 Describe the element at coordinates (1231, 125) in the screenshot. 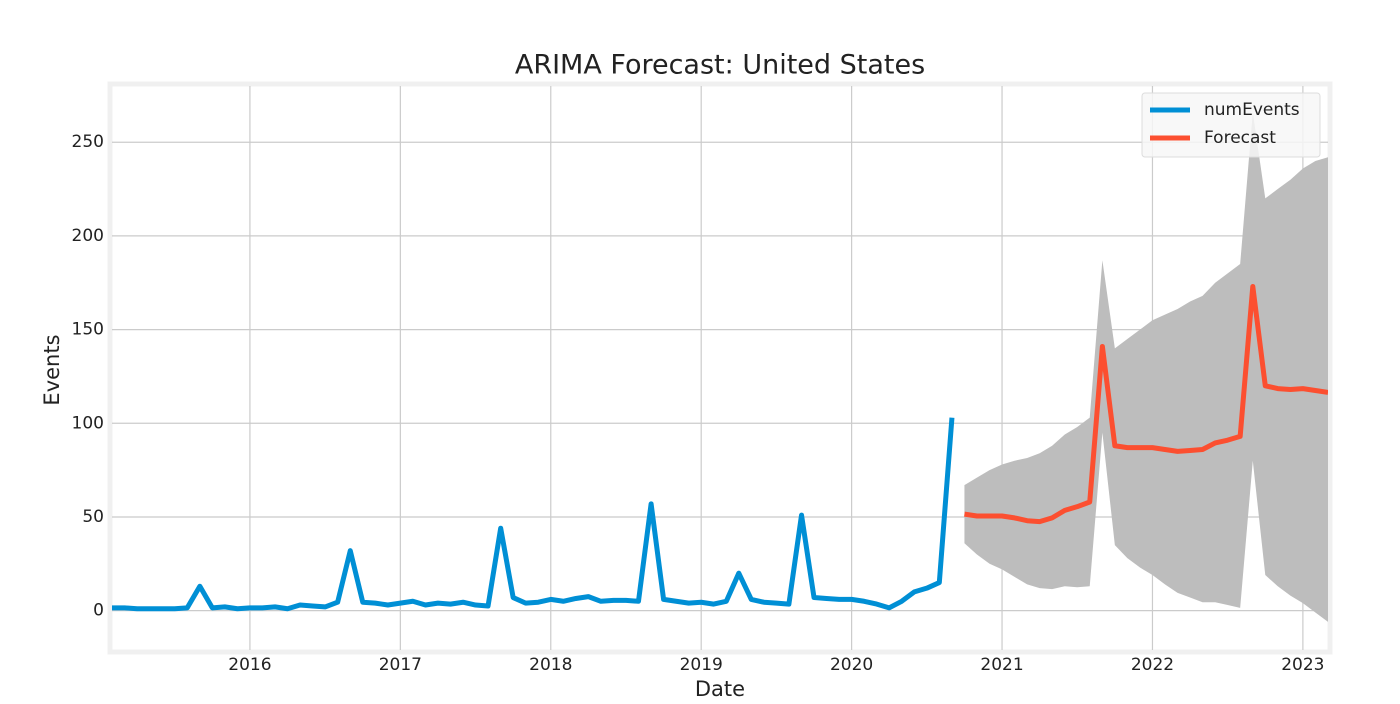

I see `legend: numEvents Forecast` at that location.